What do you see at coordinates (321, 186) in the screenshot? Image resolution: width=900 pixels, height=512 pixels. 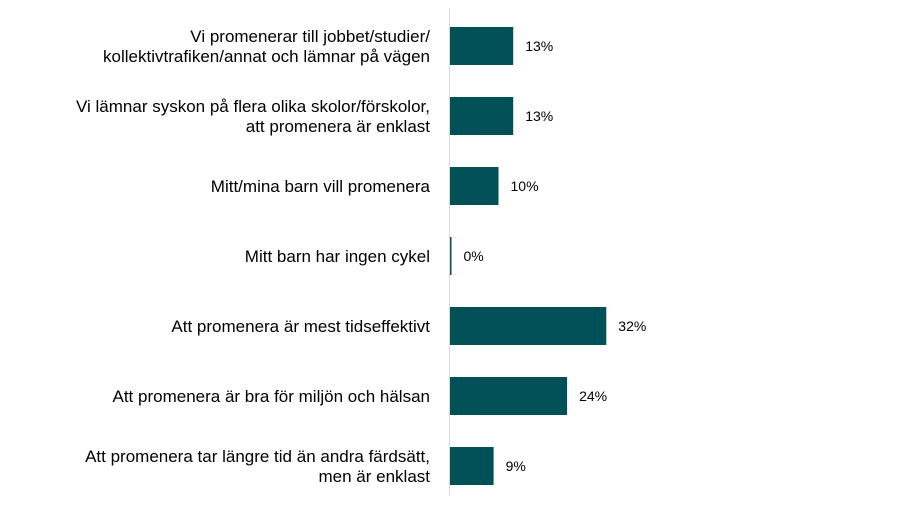 I see `category-label: Mitt/mina barn vill promenera` at bounding box center [321, 186].